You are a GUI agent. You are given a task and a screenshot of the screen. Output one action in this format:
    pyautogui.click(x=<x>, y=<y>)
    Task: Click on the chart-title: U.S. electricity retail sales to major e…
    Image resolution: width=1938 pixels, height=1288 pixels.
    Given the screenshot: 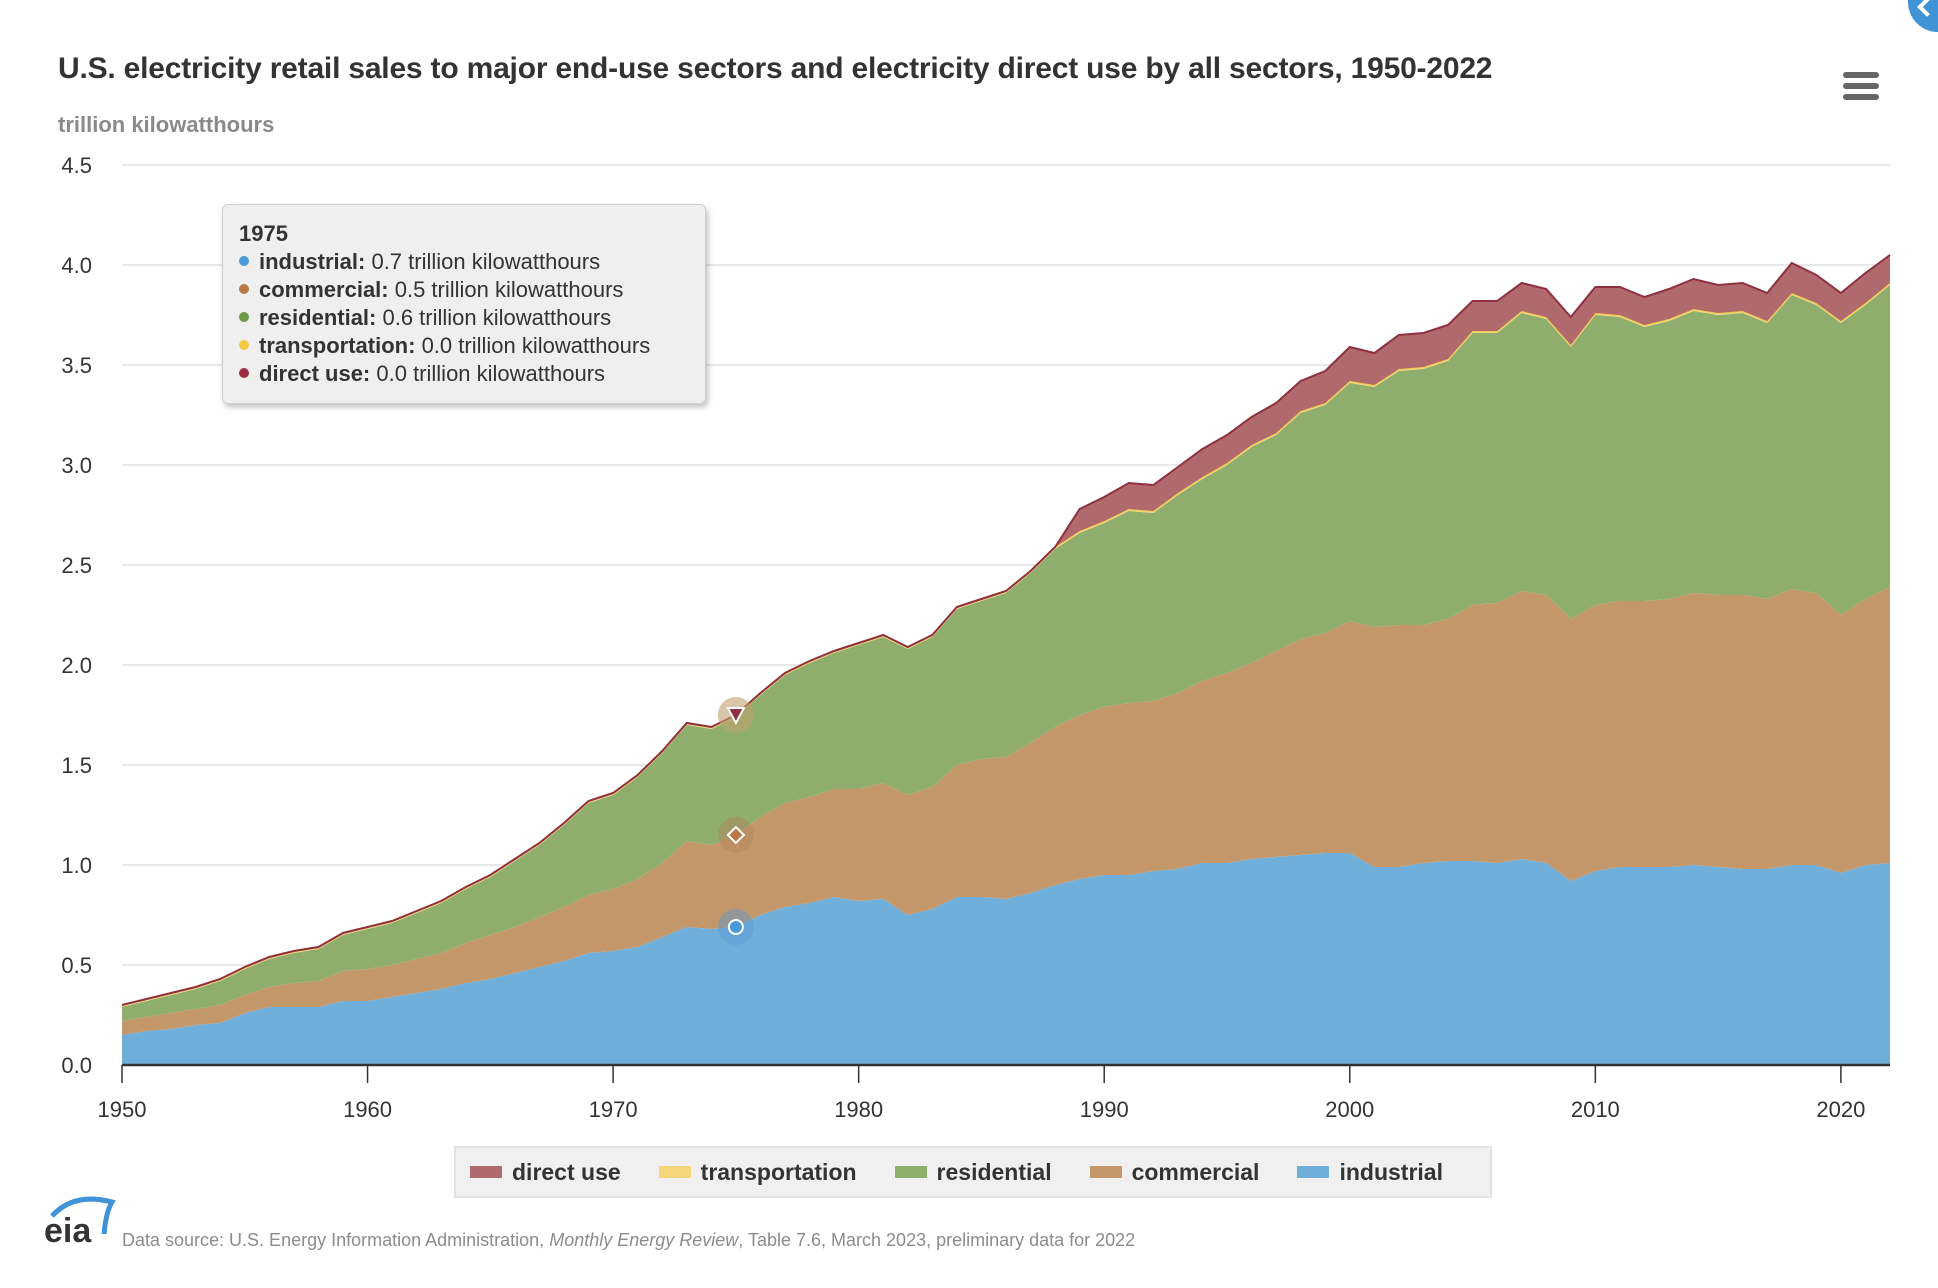 What is the action you would take?
    pyautogui.click(x=775, y=68)
    